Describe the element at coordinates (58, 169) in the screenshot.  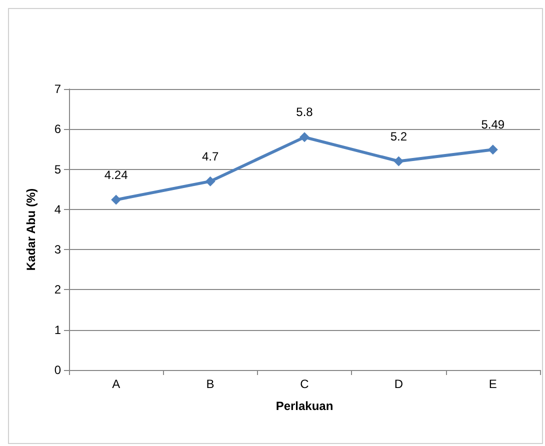
I see `y-tick-label: 5` at that location.